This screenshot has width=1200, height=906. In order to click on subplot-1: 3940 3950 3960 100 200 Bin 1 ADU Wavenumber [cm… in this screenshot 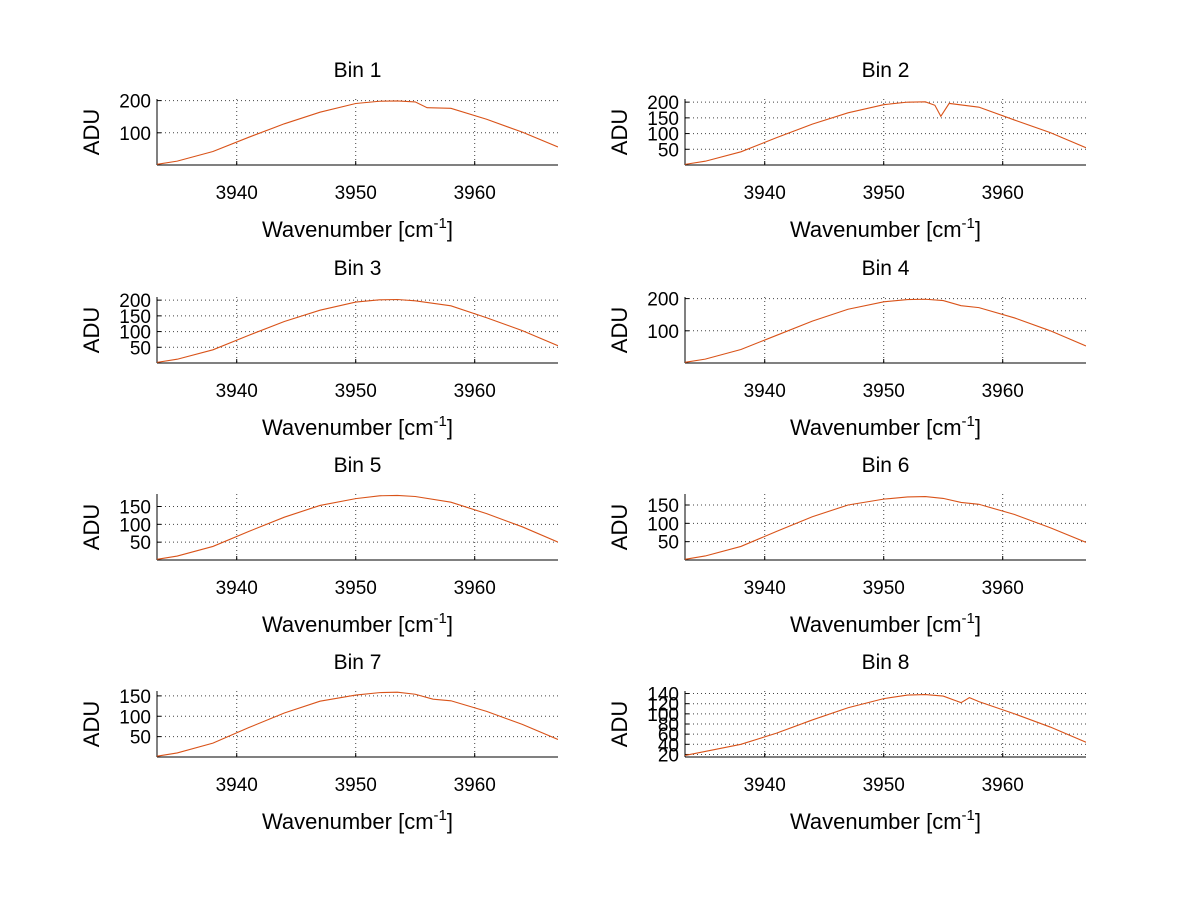, I will do `click(318, 150)`.